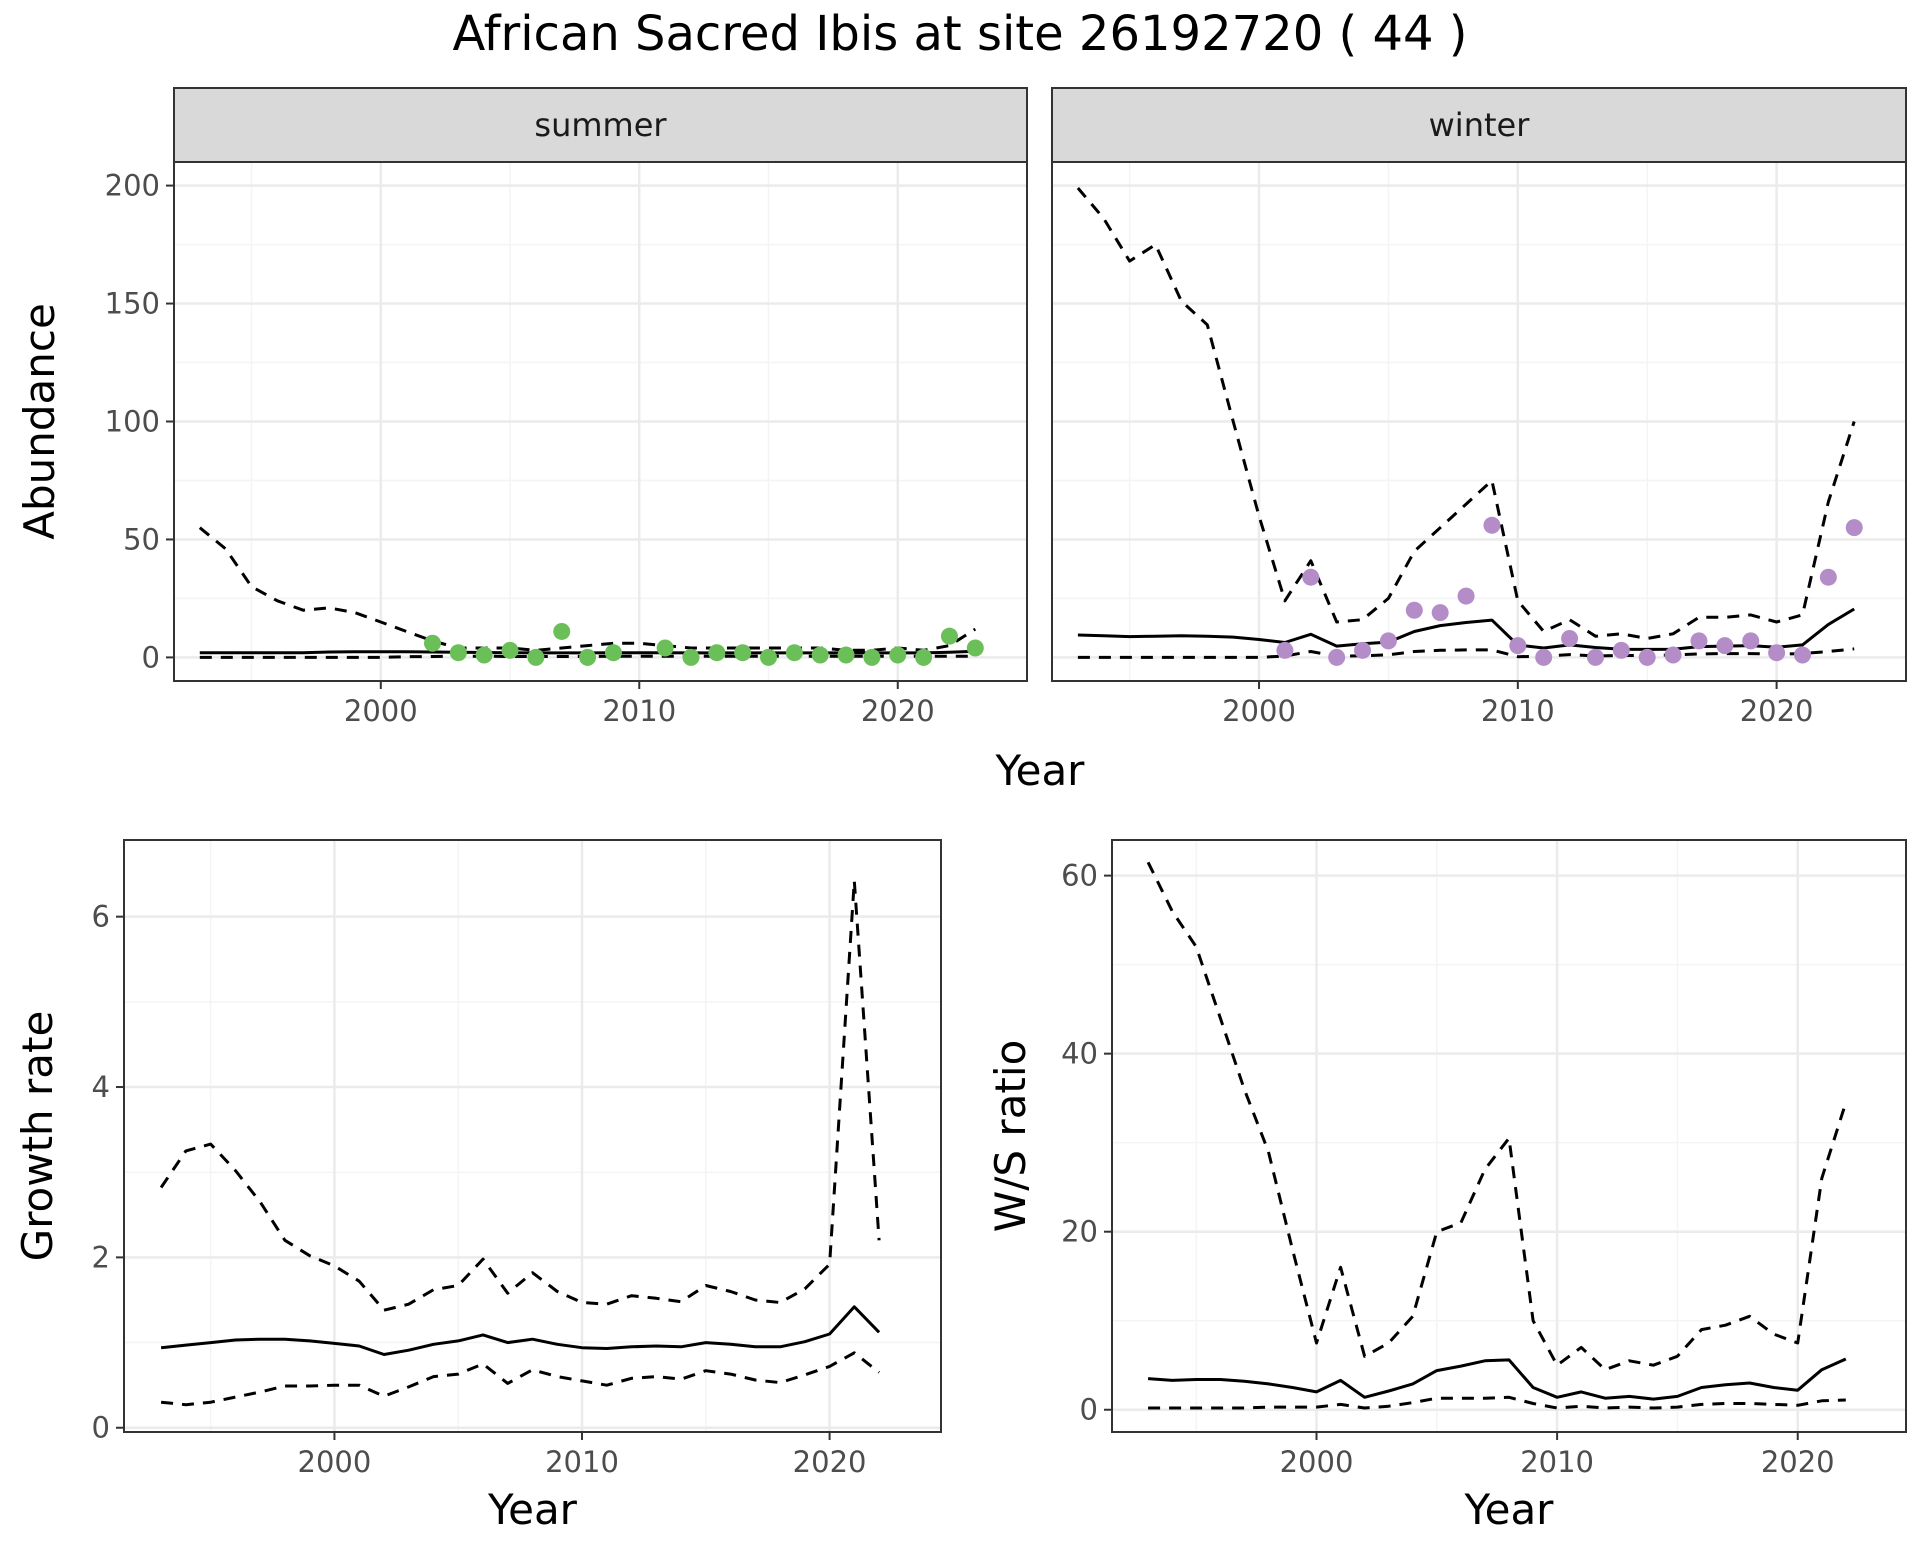  I want to click on y-axis-title: Growth rate, so click(37, 1136).